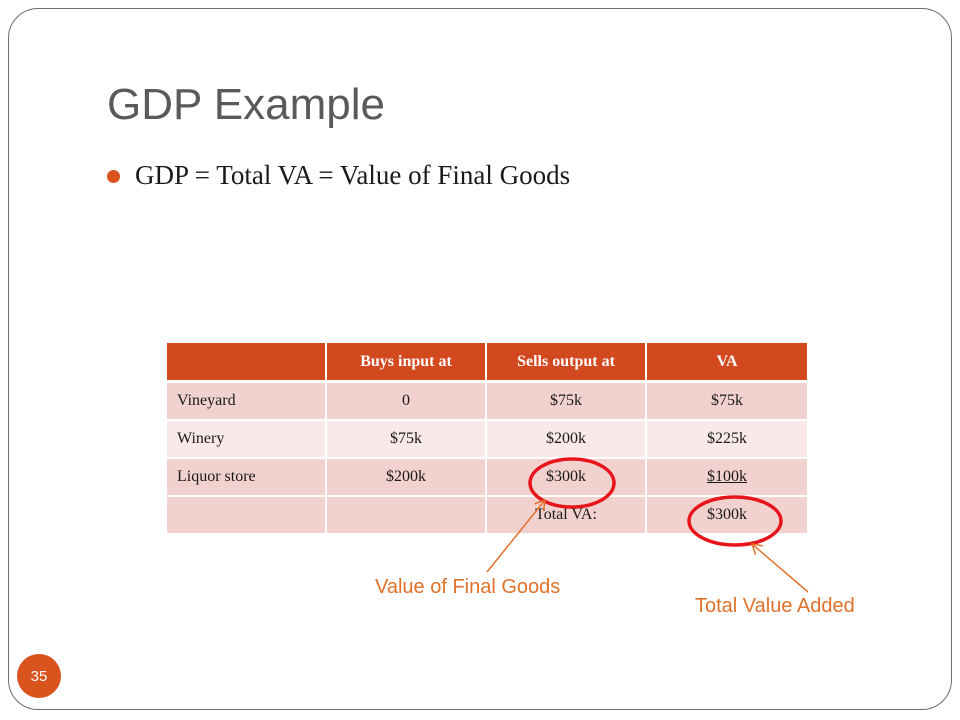 This screenshot has height=720, width=960. Describe the element at coordinates (407, 363) in the screenshot. I see `header-cell-buys-input: Buys input at` at that location.